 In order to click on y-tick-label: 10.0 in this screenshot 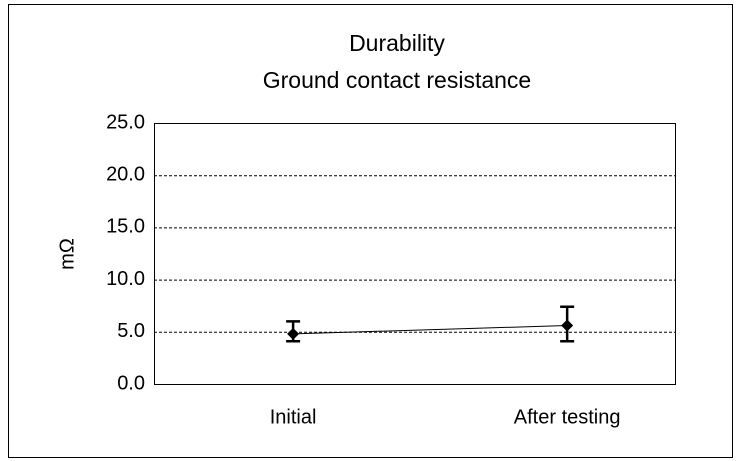, I will do `click(125, 279)`.